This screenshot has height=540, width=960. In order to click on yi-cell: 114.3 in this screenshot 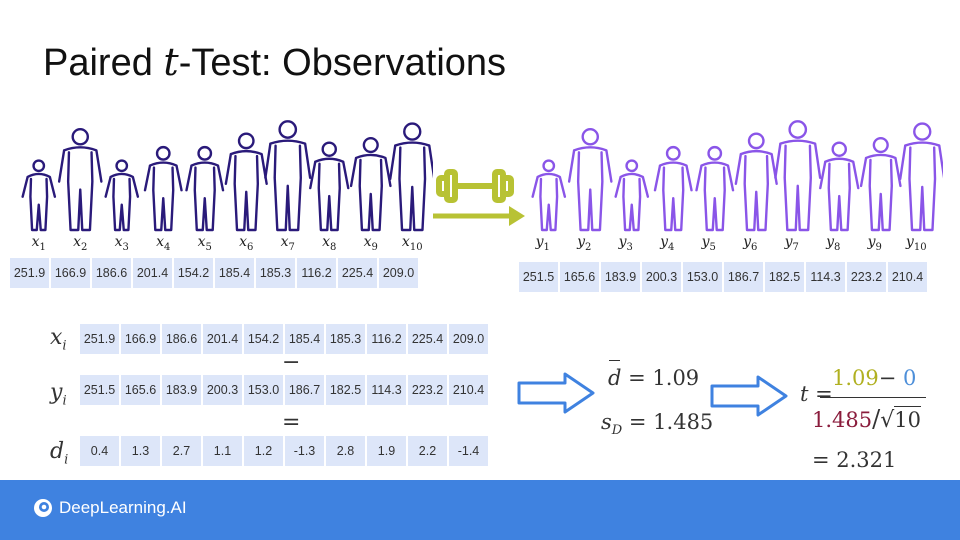, I will do `click(386, 390)`.